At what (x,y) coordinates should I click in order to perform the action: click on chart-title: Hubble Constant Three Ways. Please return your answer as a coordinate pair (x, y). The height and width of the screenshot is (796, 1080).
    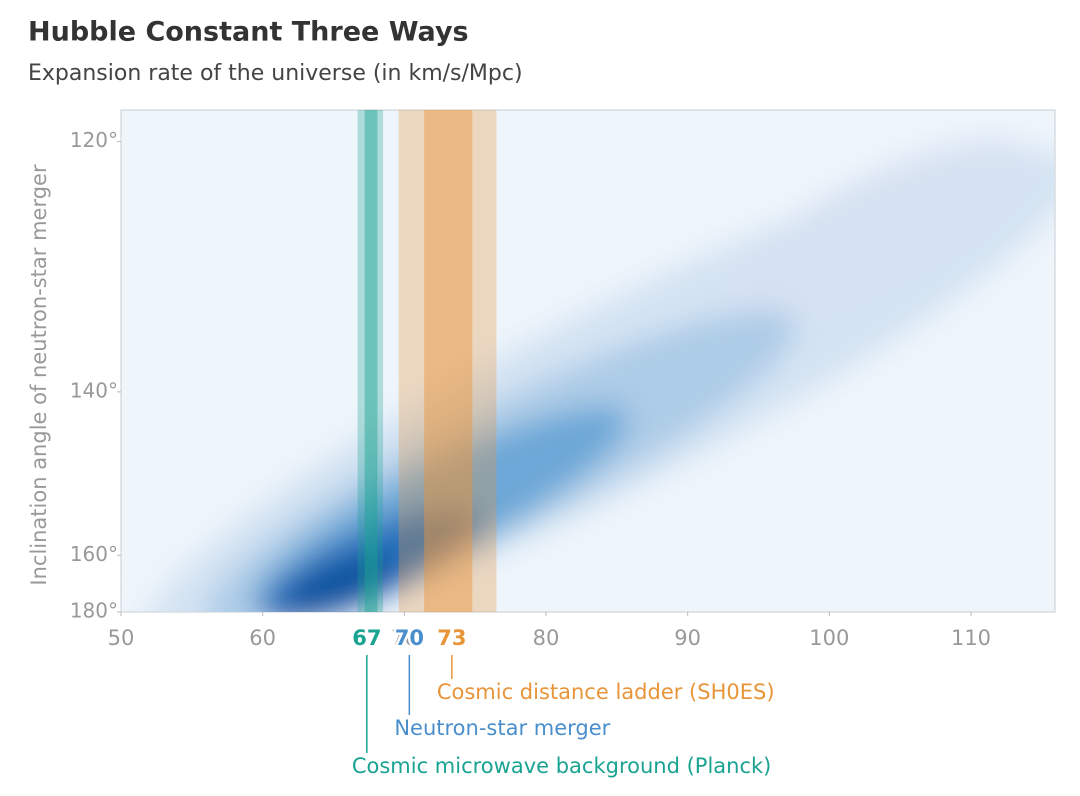
    Looking at the image, I should click on (248, 32).